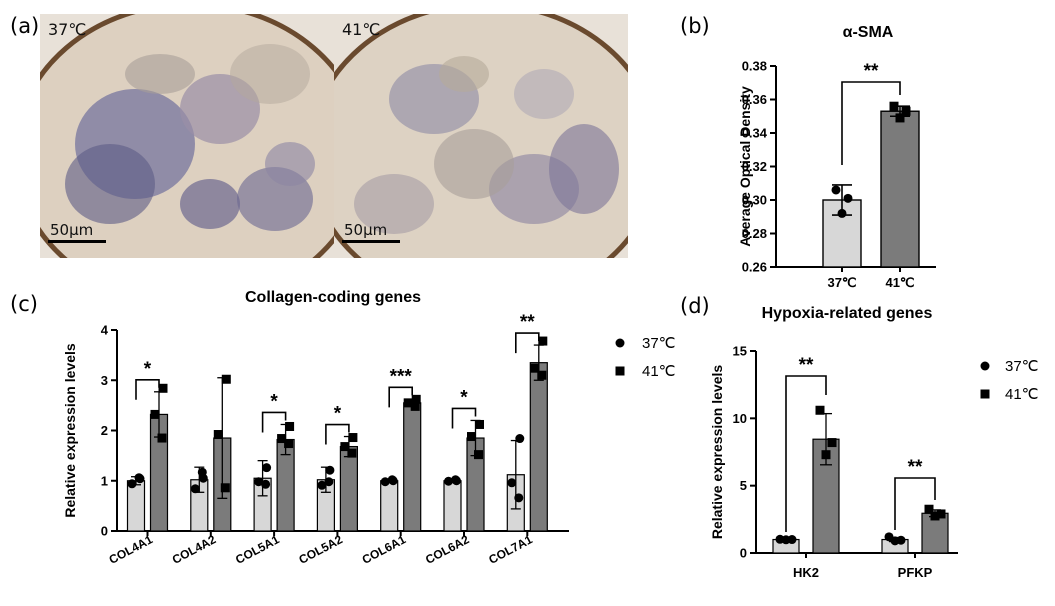 The image size is (1055, 606). What do you see at coordinates (24, 304) in the screenshot?
I see `panel-c-label: (c)` at bounding box center [24, 304].